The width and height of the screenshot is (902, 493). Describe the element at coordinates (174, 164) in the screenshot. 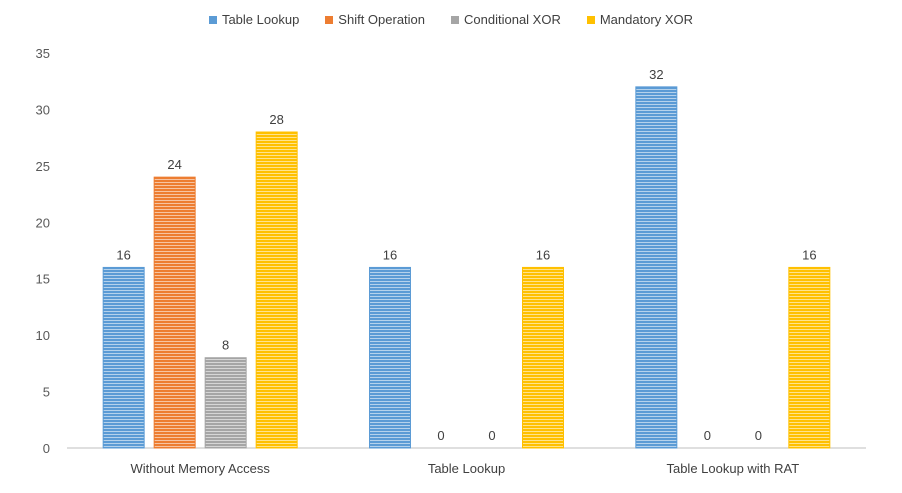

I see `data-label: 24` at that location.